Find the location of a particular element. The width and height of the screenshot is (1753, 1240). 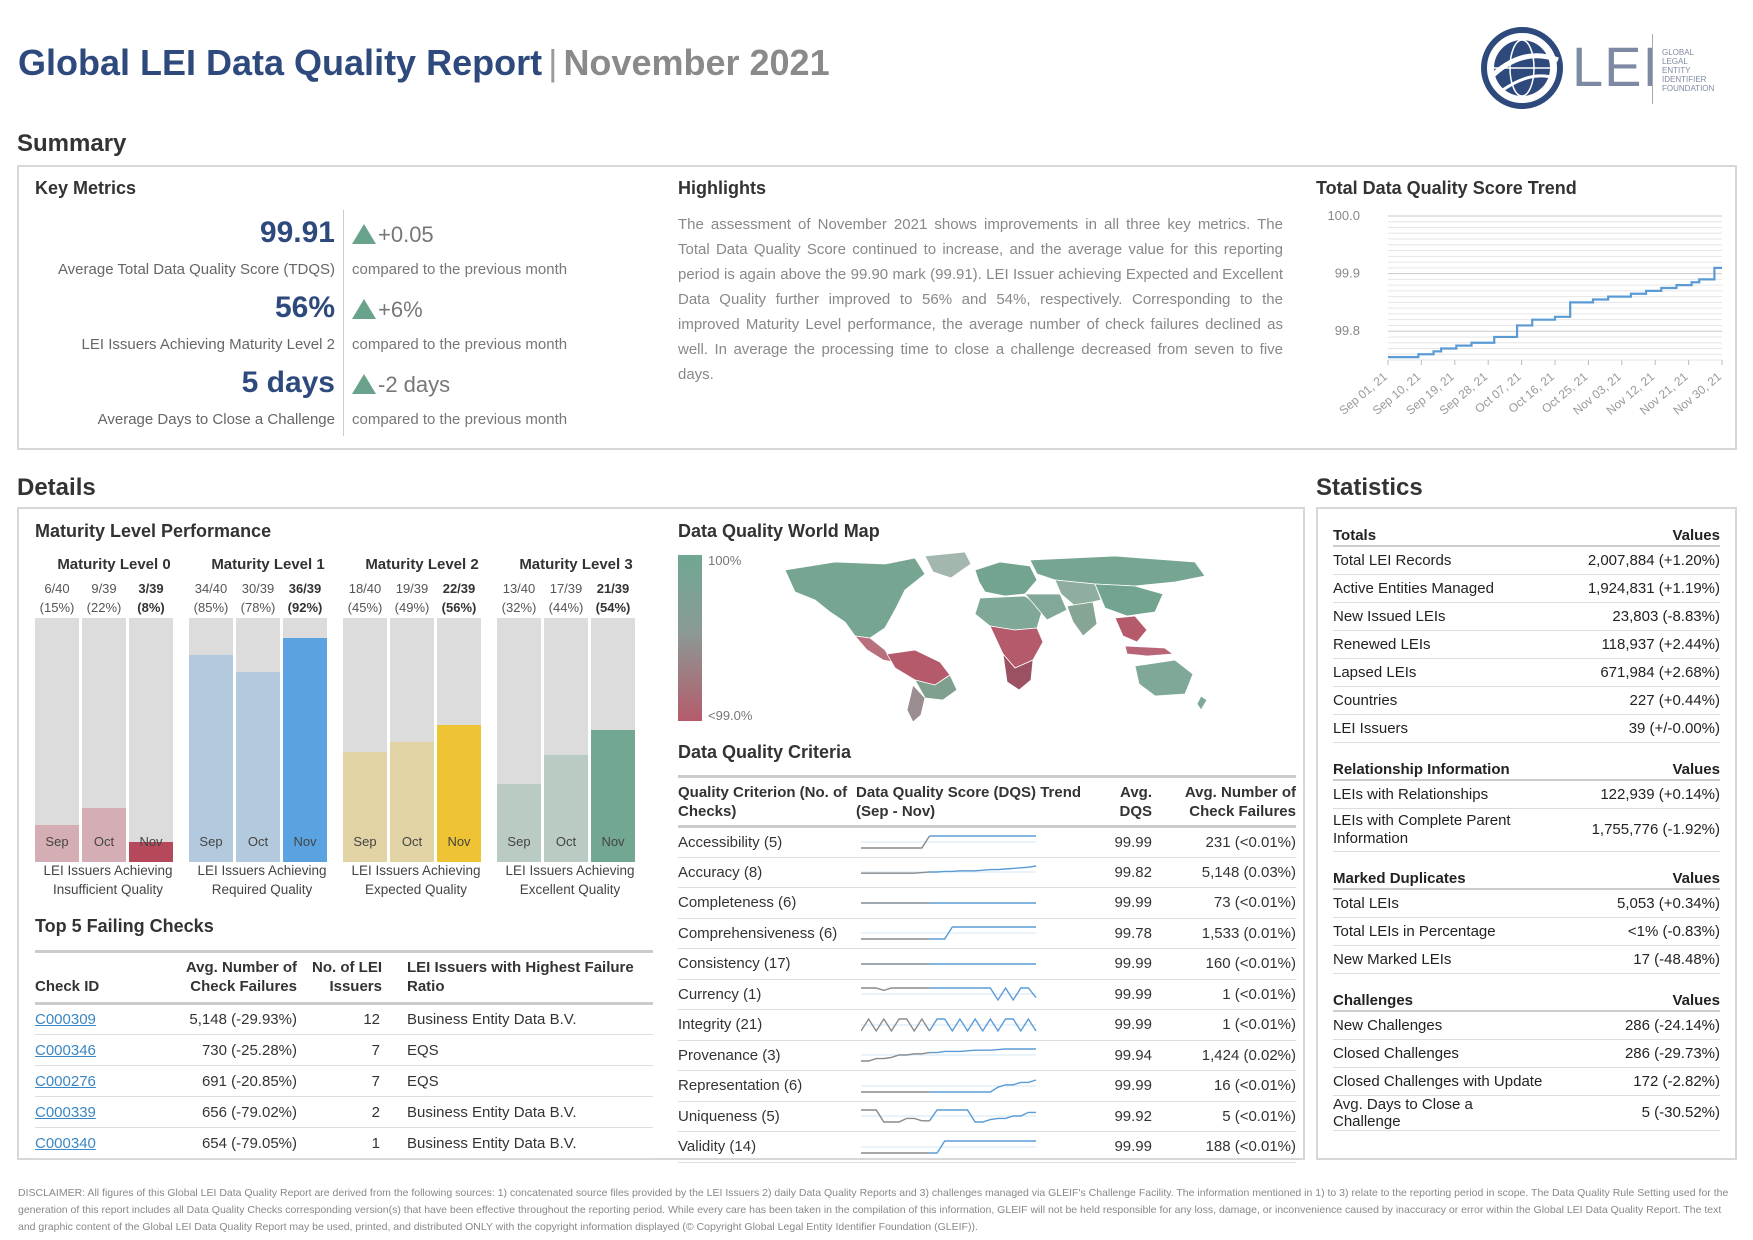

check-failures: 73 (<0.01%) is located at coordinates (1224, 903).